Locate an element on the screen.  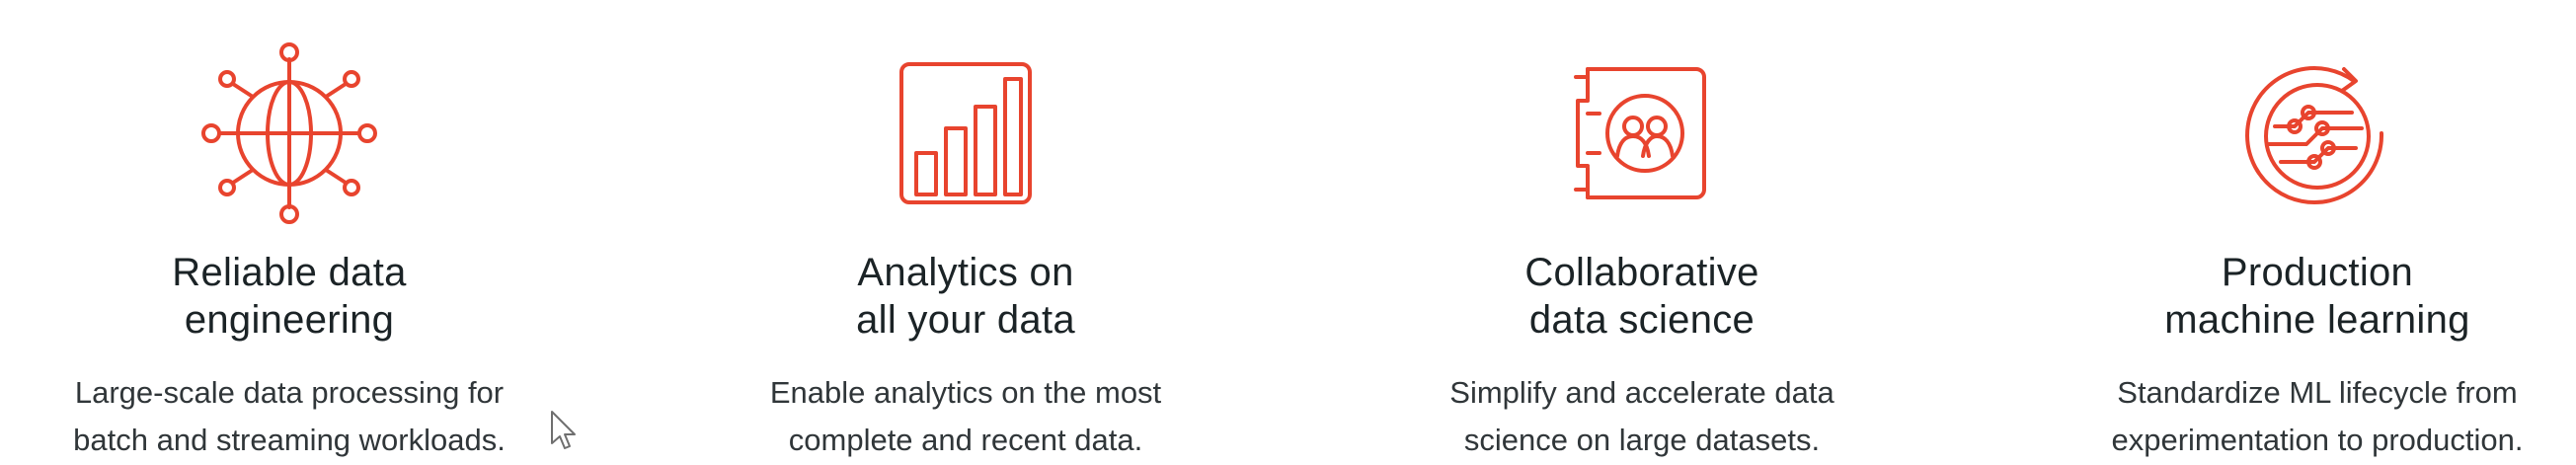
feature-title-line: Production is located at coordinates (2317, 272).